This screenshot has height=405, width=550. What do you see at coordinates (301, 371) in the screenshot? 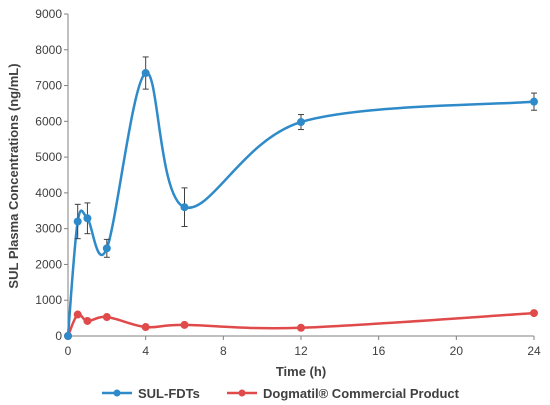
I see `x-axis-label: Time (h)` at bounding box center [301, 371].